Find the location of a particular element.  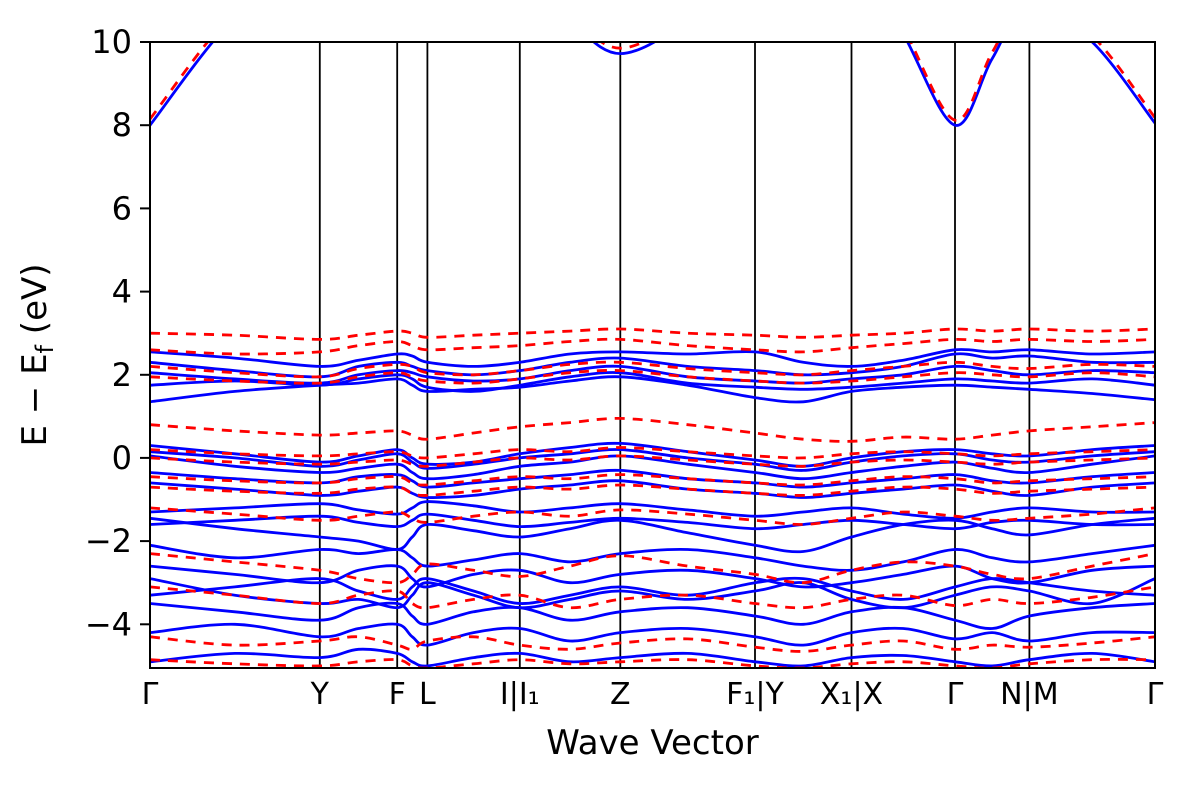

x-tick-label: Z is located at coordinates (620, 694).